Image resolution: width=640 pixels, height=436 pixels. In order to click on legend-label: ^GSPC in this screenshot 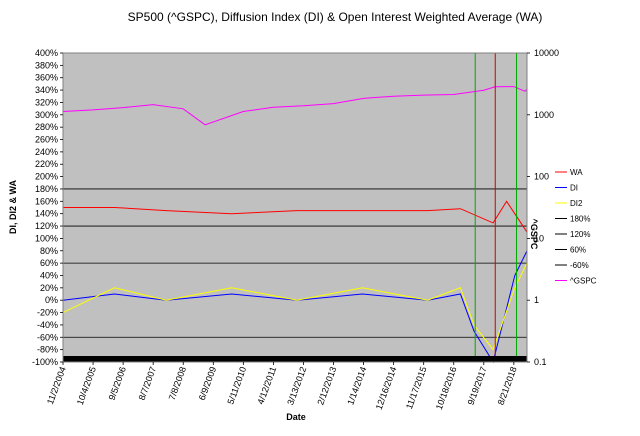, I will do `click(583, 281)`.